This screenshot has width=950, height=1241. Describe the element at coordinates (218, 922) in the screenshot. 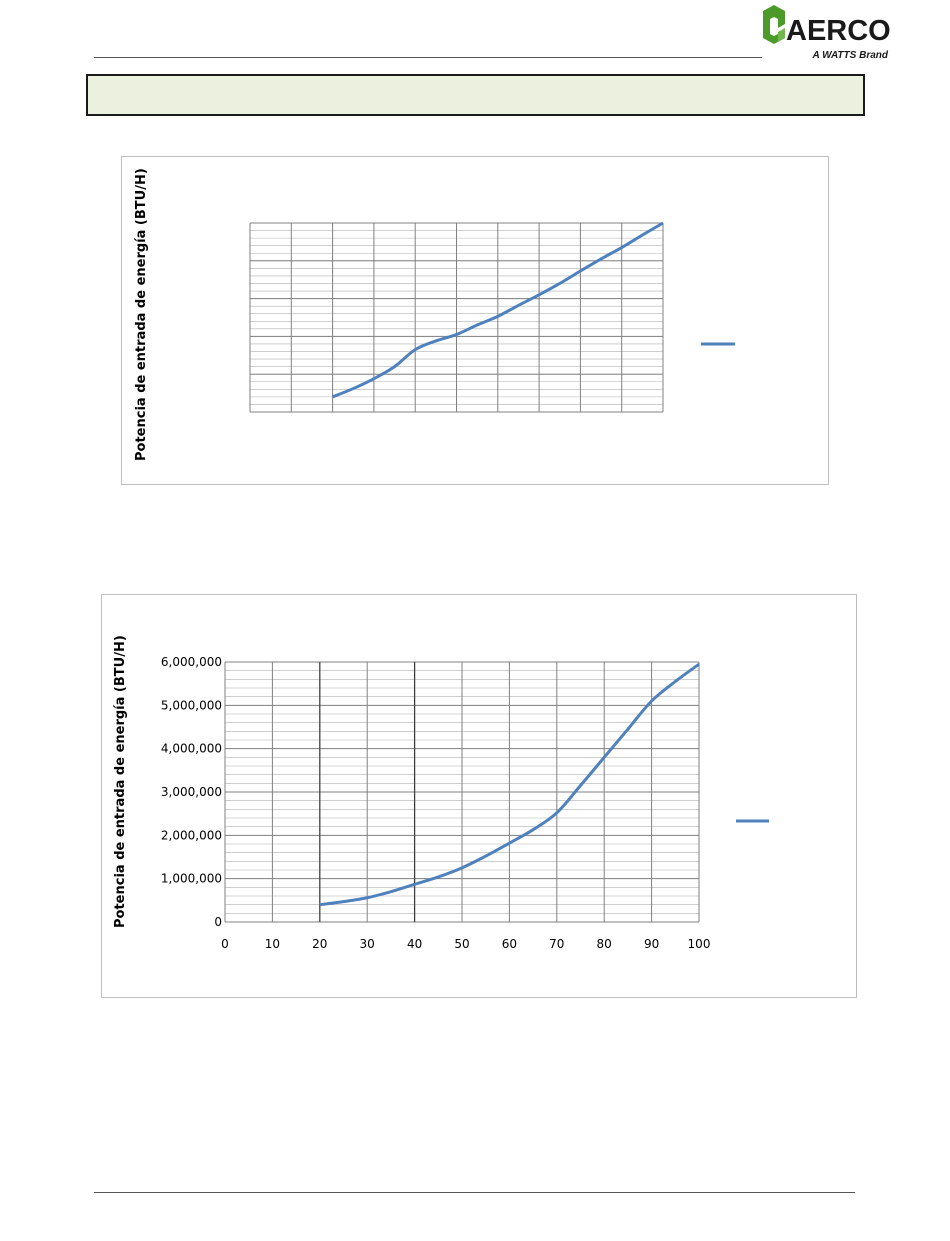

I see `y-tick-label: 0` at that location.